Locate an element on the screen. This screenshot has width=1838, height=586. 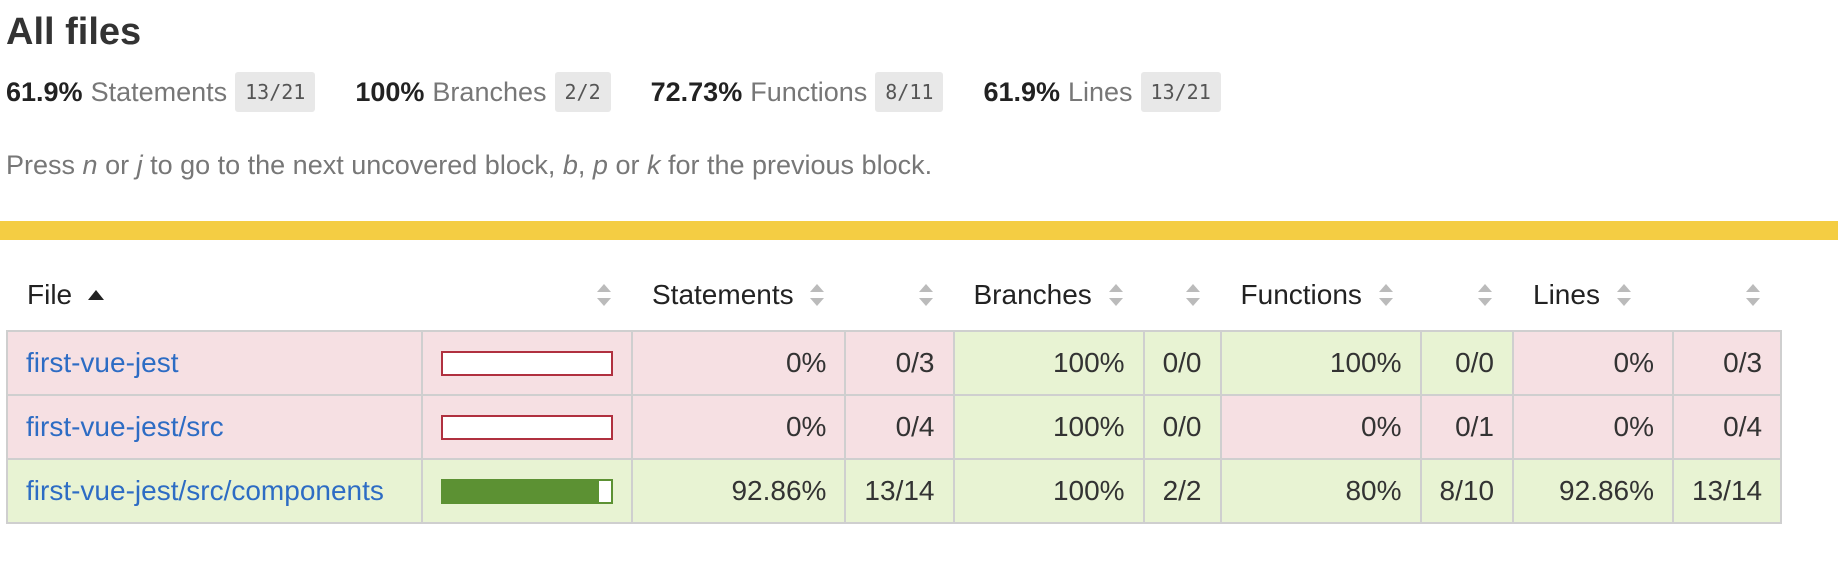
statements-fraction-cell: 0/4 is located at coordinates (899, 427).